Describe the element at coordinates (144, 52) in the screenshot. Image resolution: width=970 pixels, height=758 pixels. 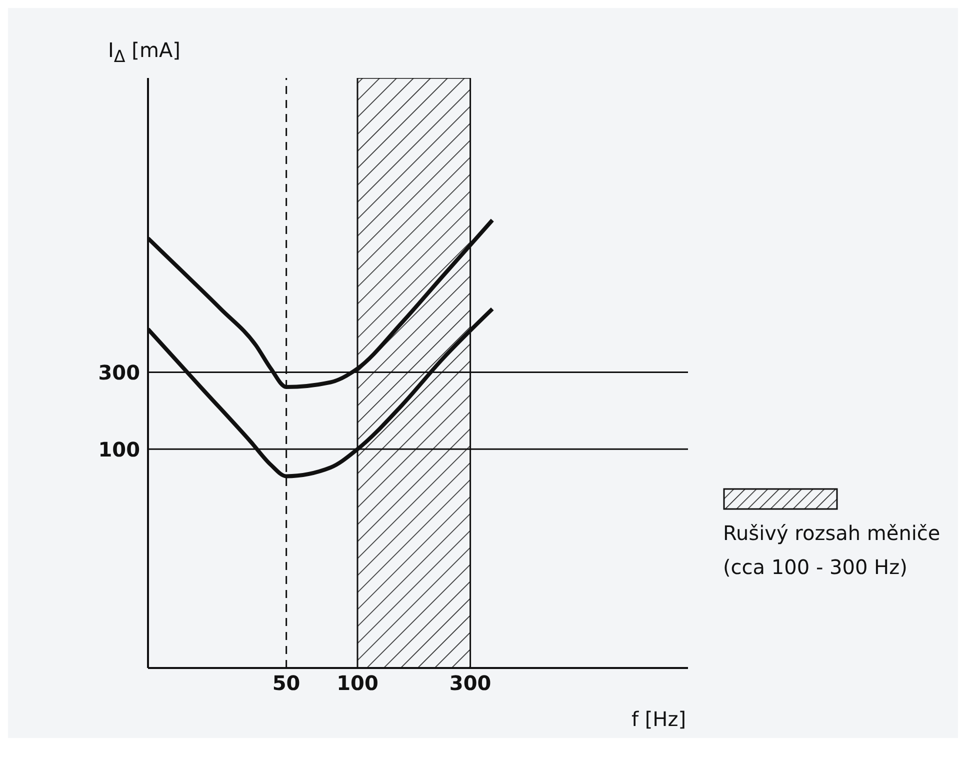
I see `y-axis-title: I$_{Δ}$ [mA]` at that location.